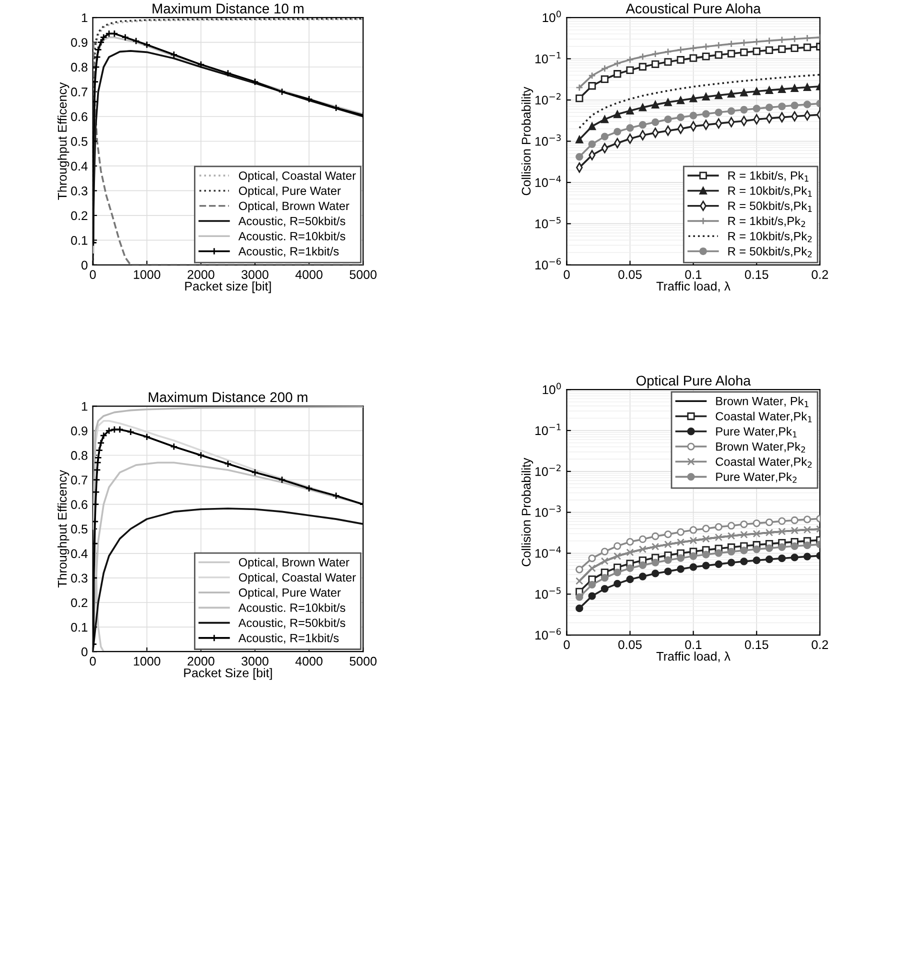  Describe the element at coordinates (228, 397) in the screenshot. I see `chart-title: Maximum Distance 200 m` at that location.